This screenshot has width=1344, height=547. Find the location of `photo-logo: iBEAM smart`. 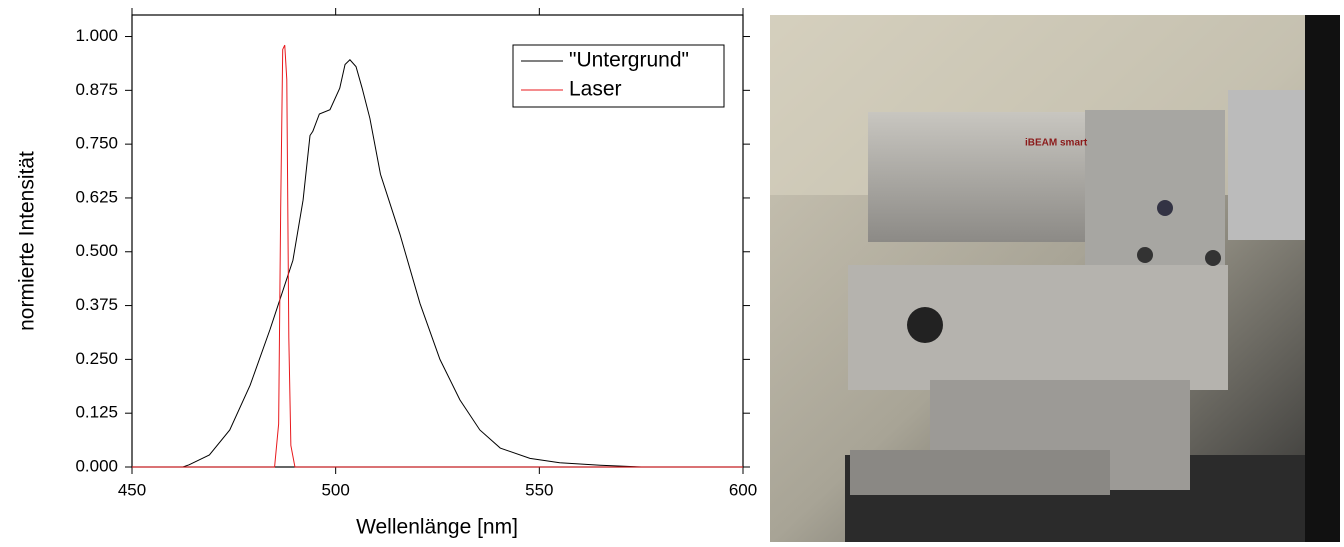

photo-logo: iBEAM smart is located at coordinates (1056, 143).